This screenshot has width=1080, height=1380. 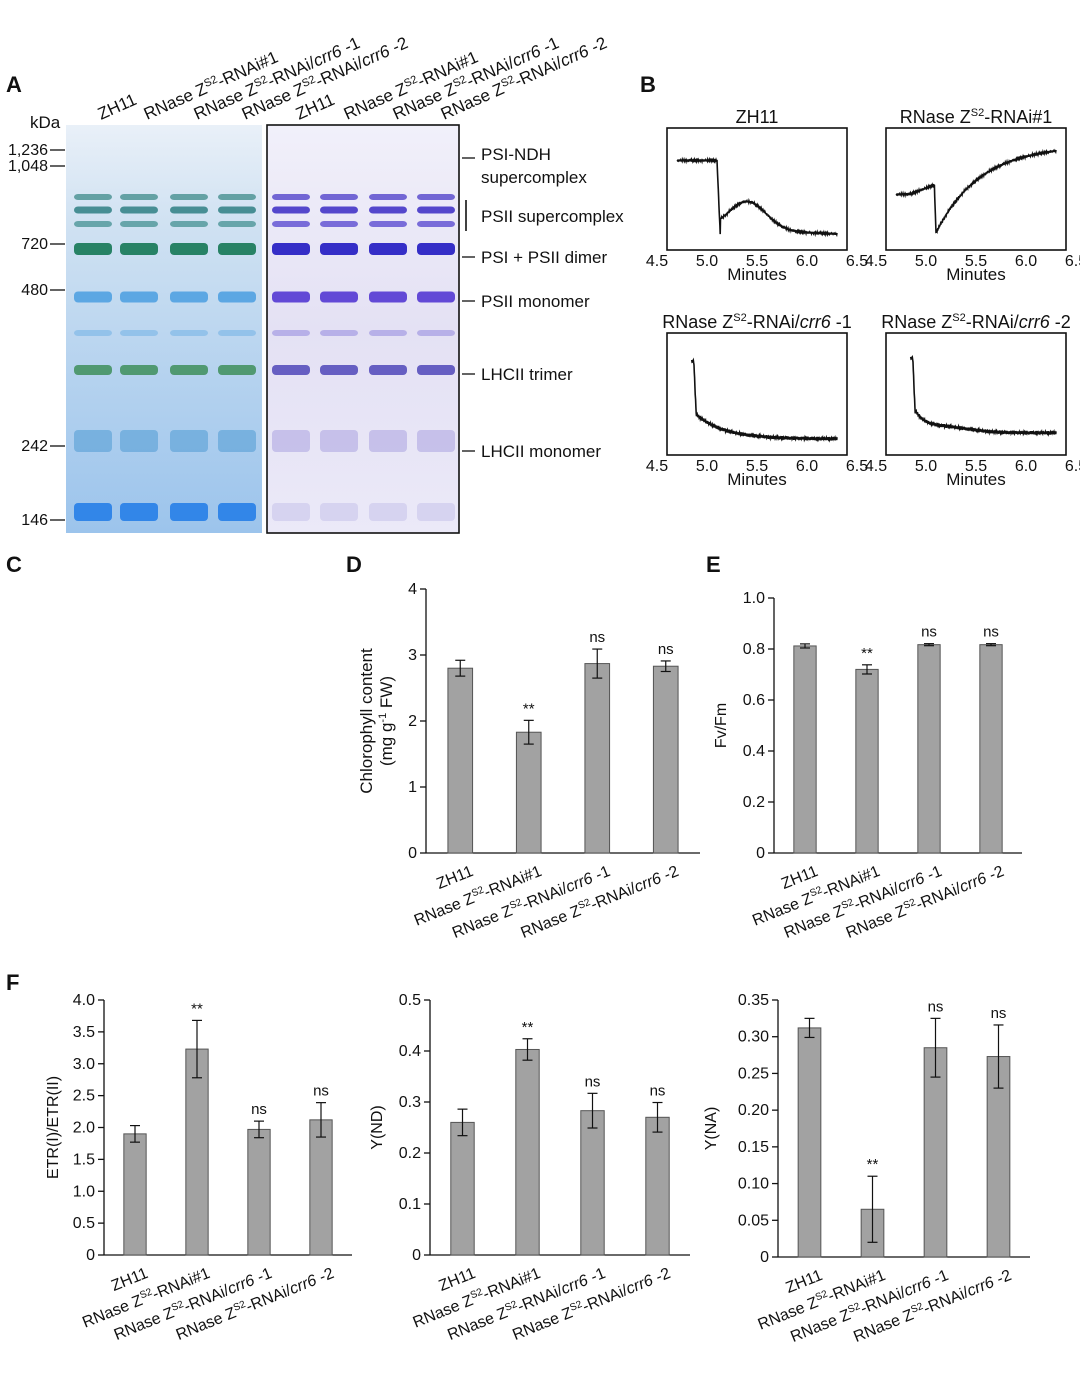 I want to click on trace-0-tick-2: 5.5, so click(x=757, y=261).